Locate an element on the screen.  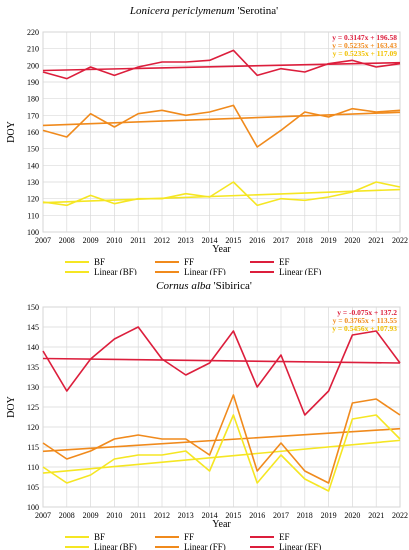
y-tick-label: 115 is located at coordinates (33, 447).